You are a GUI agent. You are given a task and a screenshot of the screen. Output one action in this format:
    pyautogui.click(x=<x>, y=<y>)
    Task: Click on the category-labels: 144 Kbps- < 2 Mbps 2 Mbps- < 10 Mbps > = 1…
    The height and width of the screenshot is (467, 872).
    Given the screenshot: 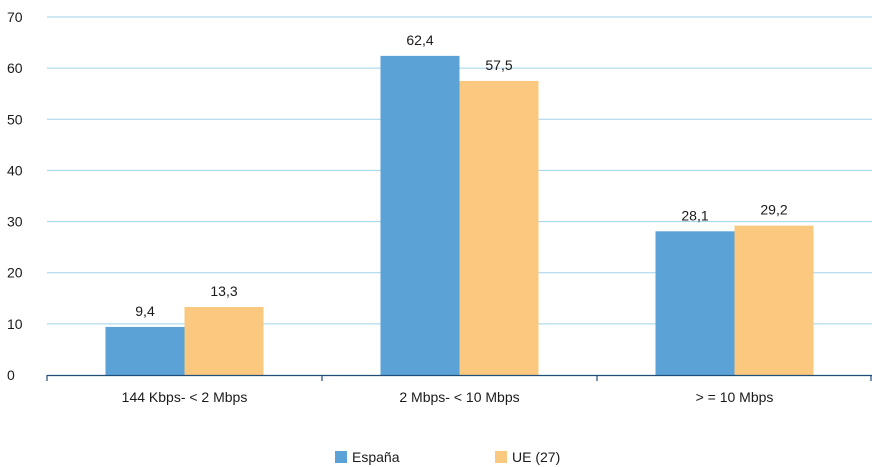 What is the action you would take?
    pyautogui.click(x=448, y=397)
    